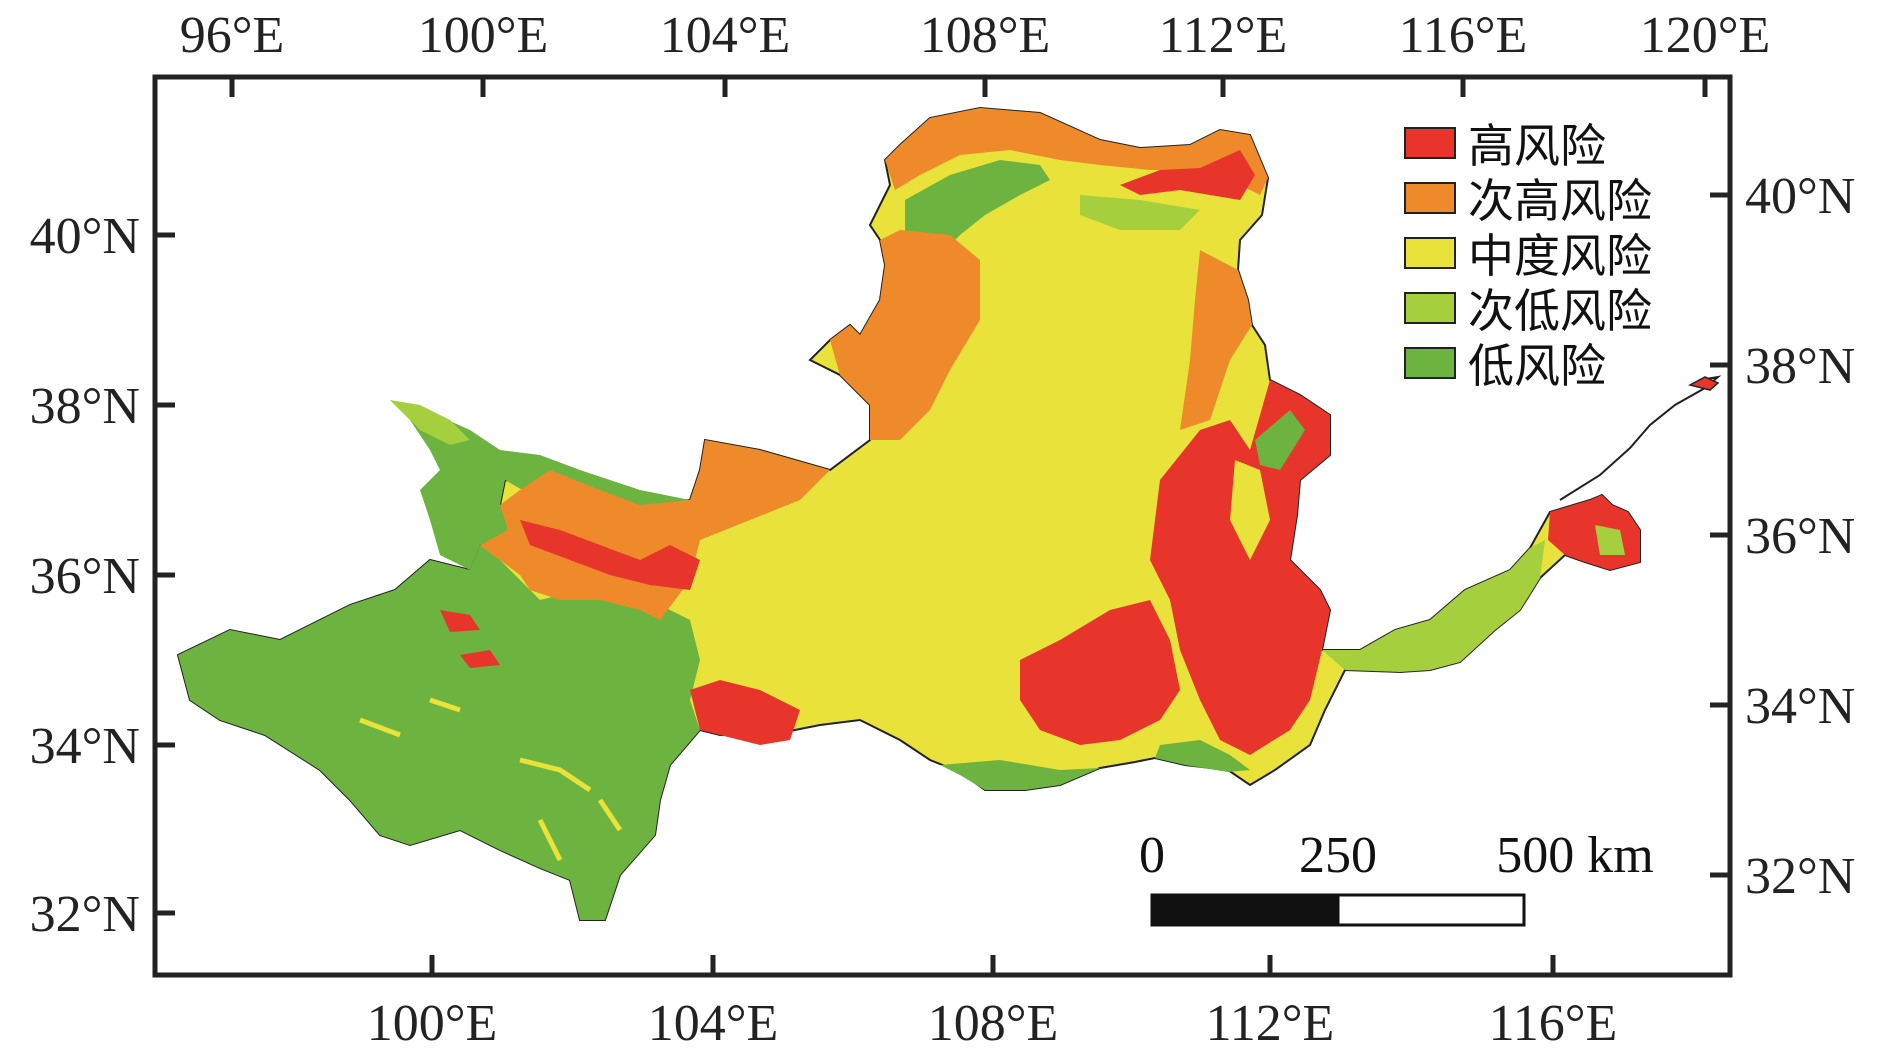 The height and width of the screenshot is (1054, 1884). I want to click on legend-label-low-risk: 低风险, so click(1537, 366).